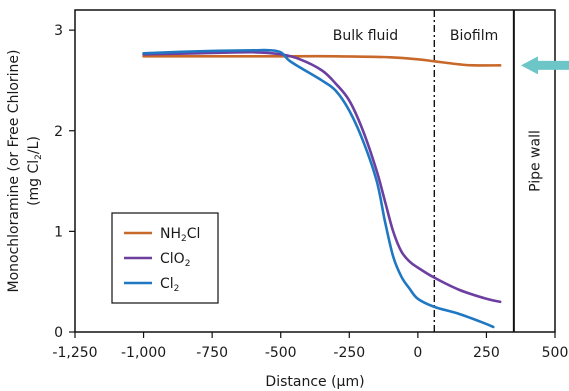 This screenshot has width=569, height=391. I want to click on pipe-wall-label: Pipe wall, so click(535, 161).